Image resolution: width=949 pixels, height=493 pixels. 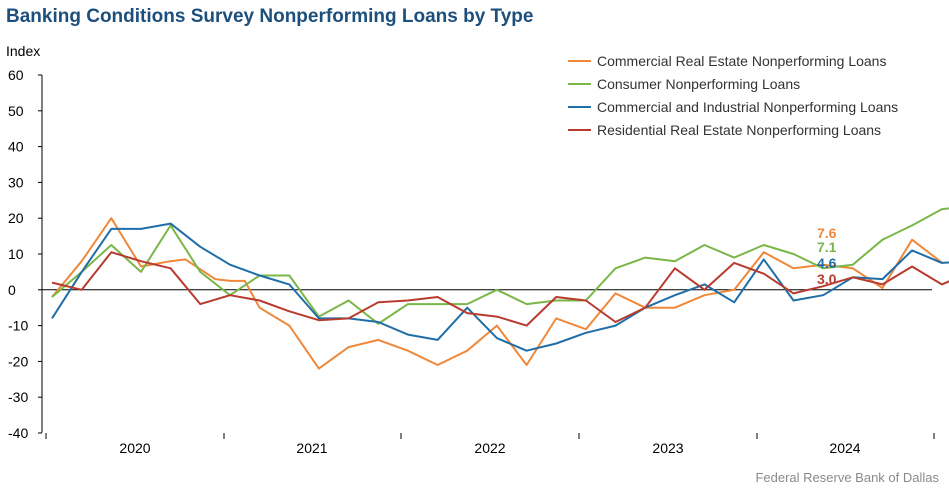 I want to click on y-tick-label: 10, so click(x=16, y=254).